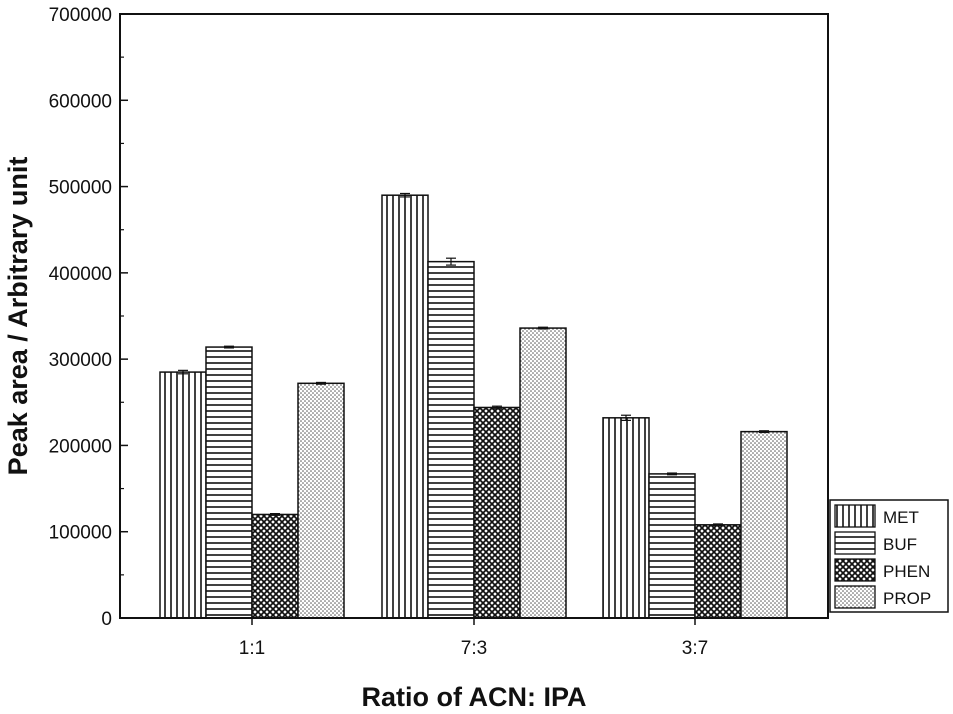 Image resolution: width=953 pixels, height=714 pixels. What do you see at coordinates (18, 316) in the screenshot?
I see `y-axis-title: Peak area / Arbitrary unit` at bounding box center [18, 316].